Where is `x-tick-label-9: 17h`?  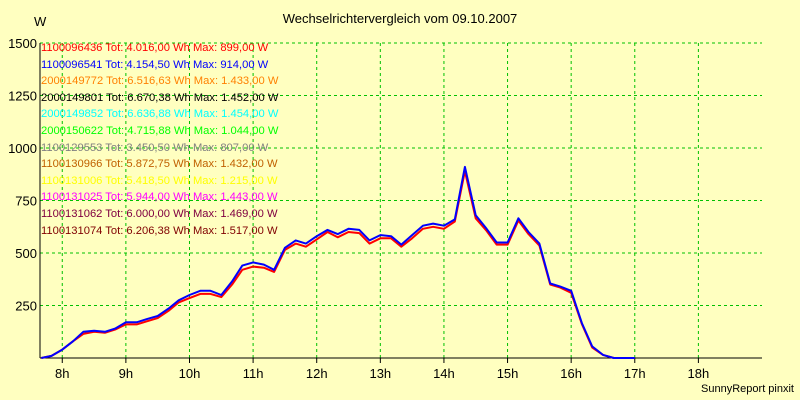
x-tick-label-9: 17h is located at coordinates (635, 373).